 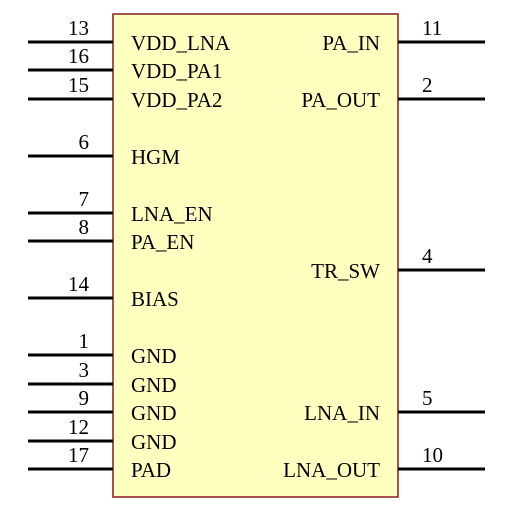 What do you see at coordinates (120, 206) in the screenshot?
I see `left-pin-7: 7 LNA_EN` at bounding box center [120, 206].